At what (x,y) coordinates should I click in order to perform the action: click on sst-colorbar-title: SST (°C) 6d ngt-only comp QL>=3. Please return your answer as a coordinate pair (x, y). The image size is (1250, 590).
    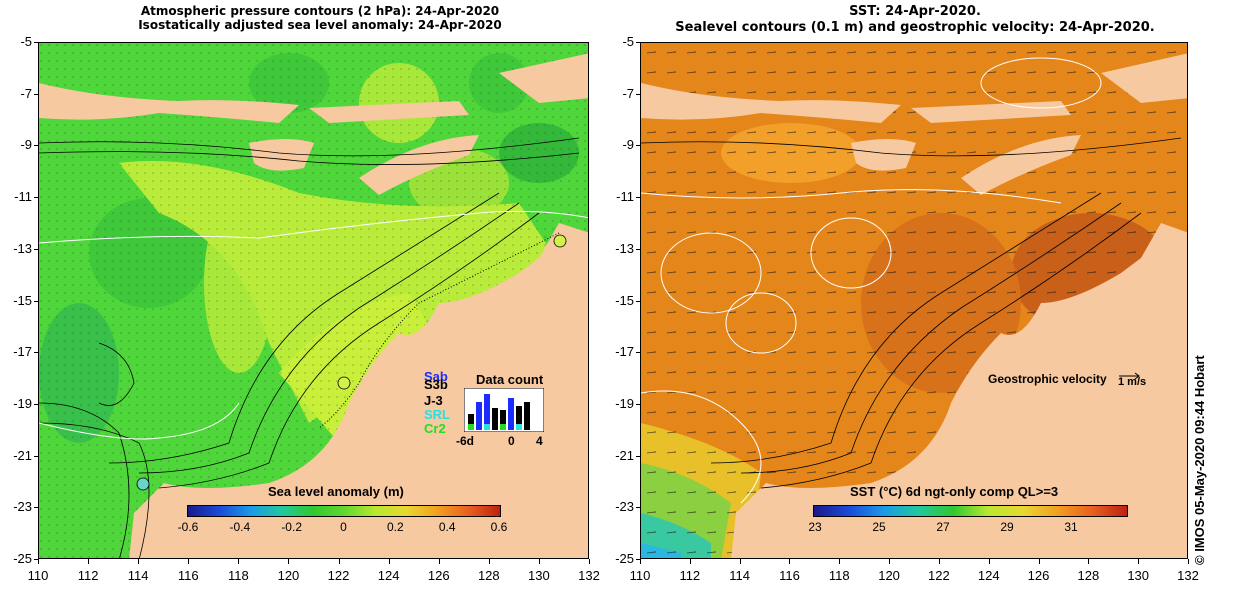
    Looking at the image, I should click on (954, 491).